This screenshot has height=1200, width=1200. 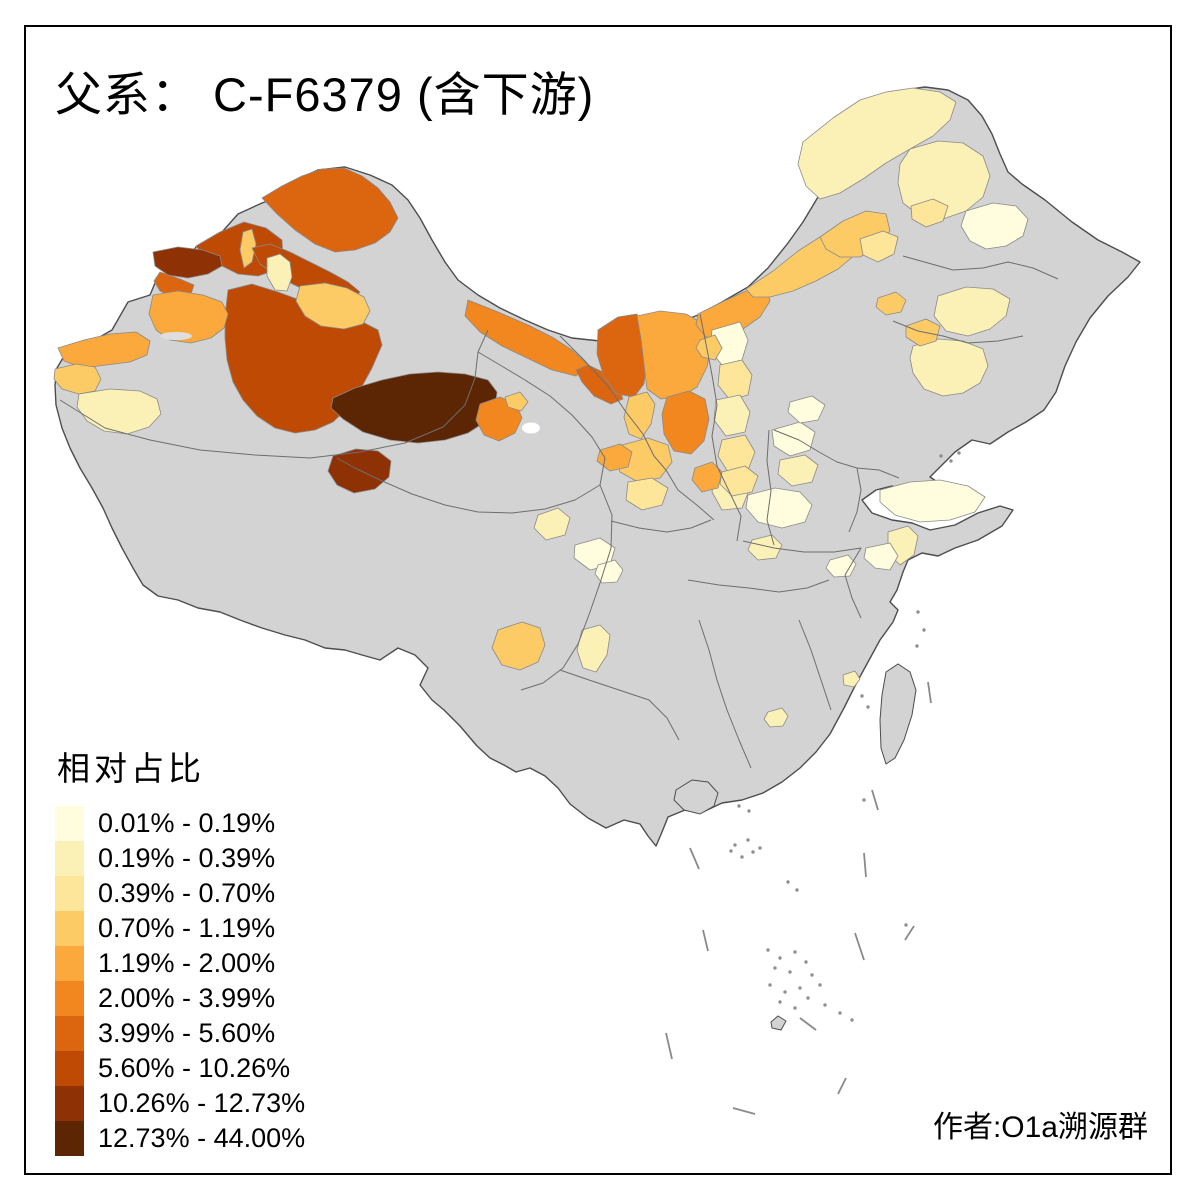 What do you see at coordinates (891, 303) in the screenshot?
I see `map-region-tongliao-spot` at bounding box center [891, 303].